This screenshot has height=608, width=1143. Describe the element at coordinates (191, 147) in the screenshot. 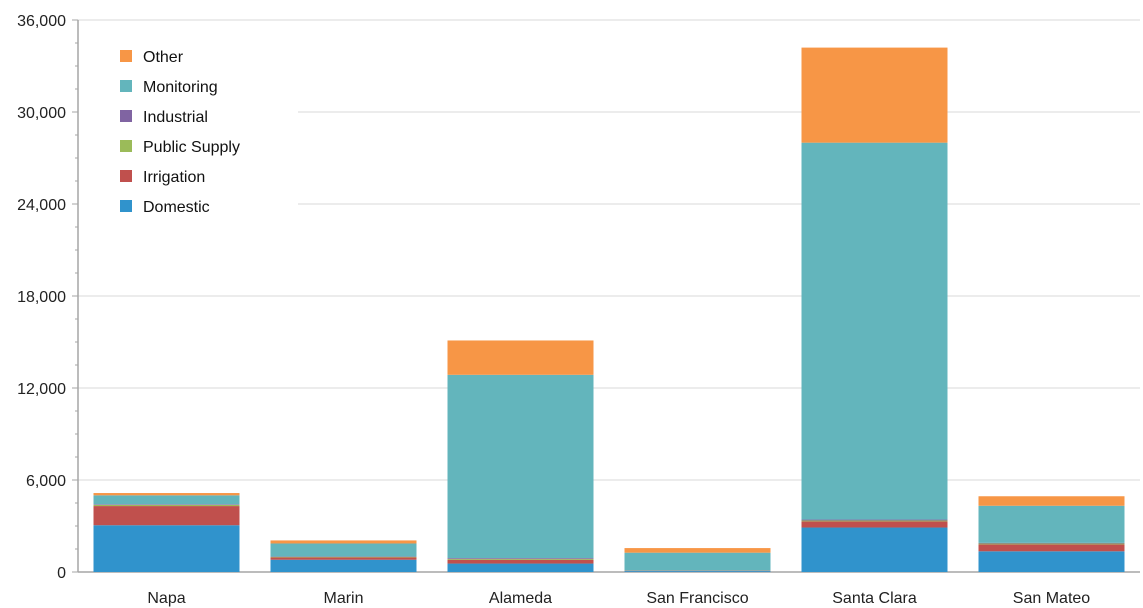

I see `legend-label-public-supply: Public Supply` at that location.